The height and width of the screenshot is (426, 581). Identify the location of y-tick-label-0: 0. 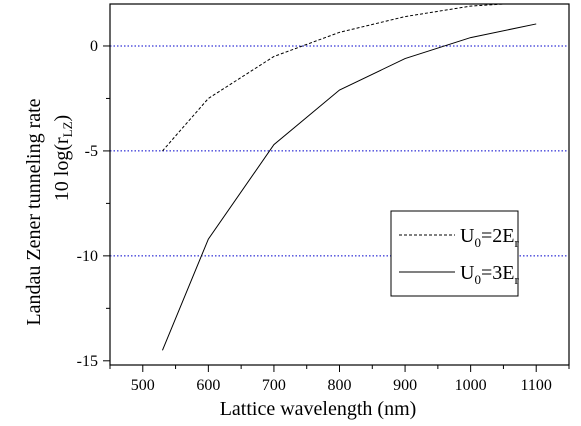
(94, 46).